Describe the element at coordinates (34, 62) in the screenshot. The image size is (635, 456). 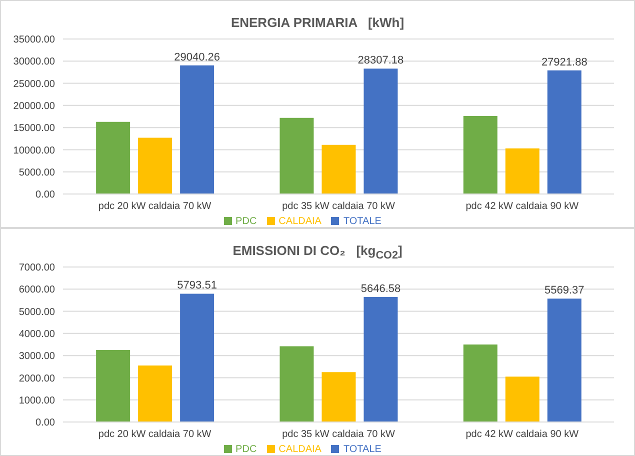
I see `y-tick-label: 30000.00` at that location.